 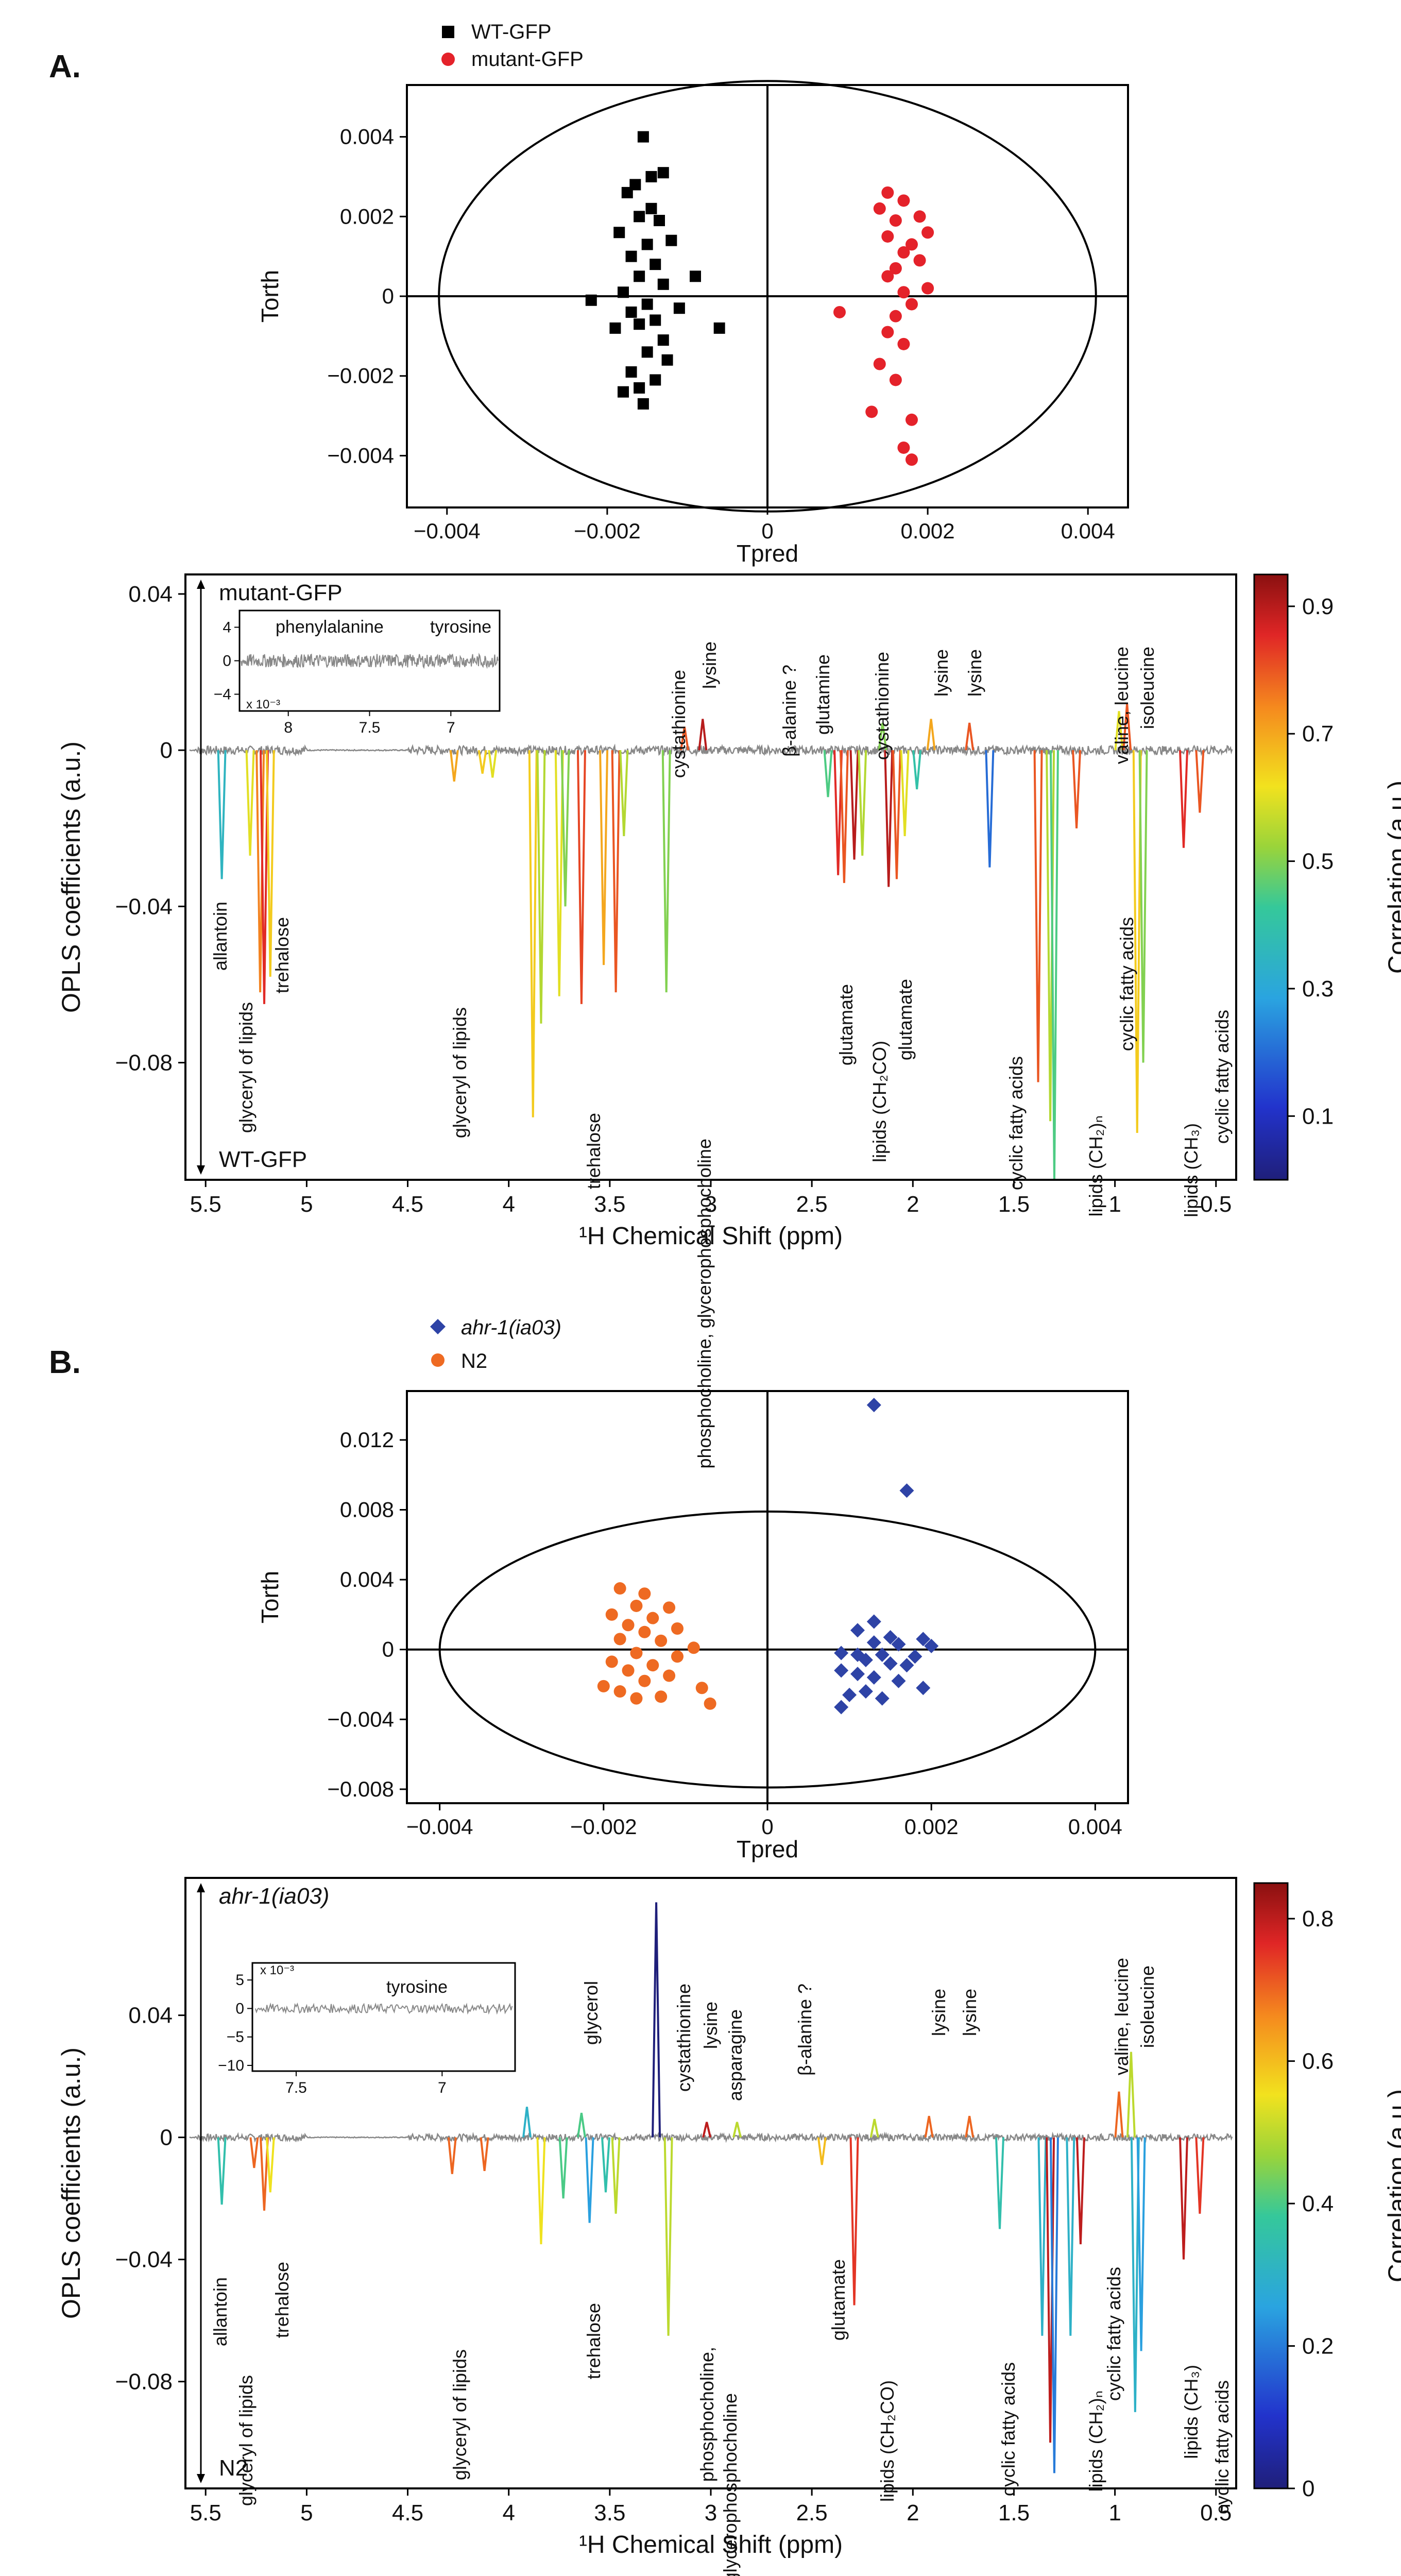 I want to click on x-tick-label: 0.004, so click(x=1095, y=1827).